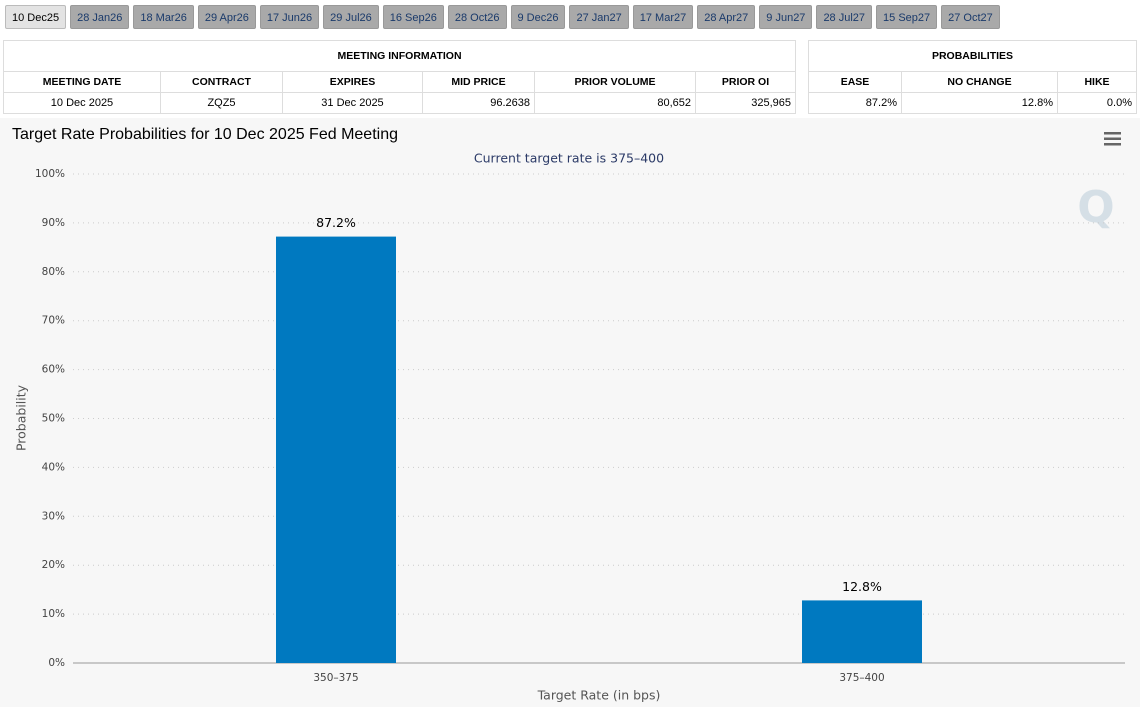 Image resolution: width=1140 pixels, height=707 pixels. What do you see at coordinates (855, 103) in the screenshot?
I see `cell: 87.2%` at bounding box center [855, 103].